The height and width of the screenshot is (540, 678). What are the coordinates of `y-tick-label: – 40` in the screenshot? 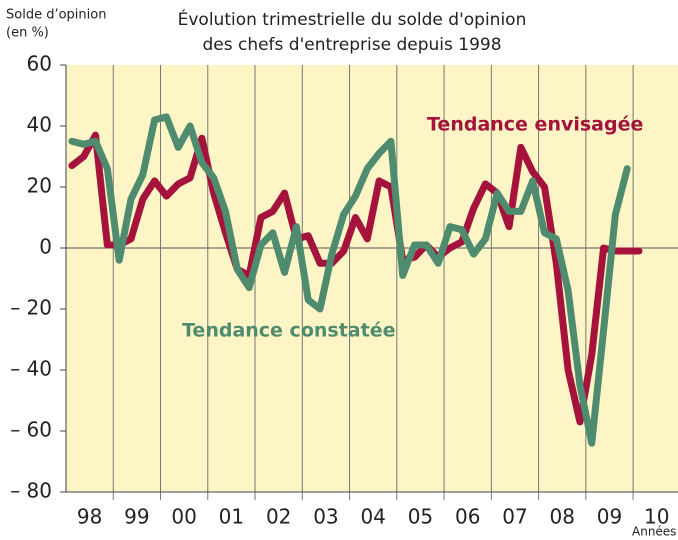 It's located at (31, 369).